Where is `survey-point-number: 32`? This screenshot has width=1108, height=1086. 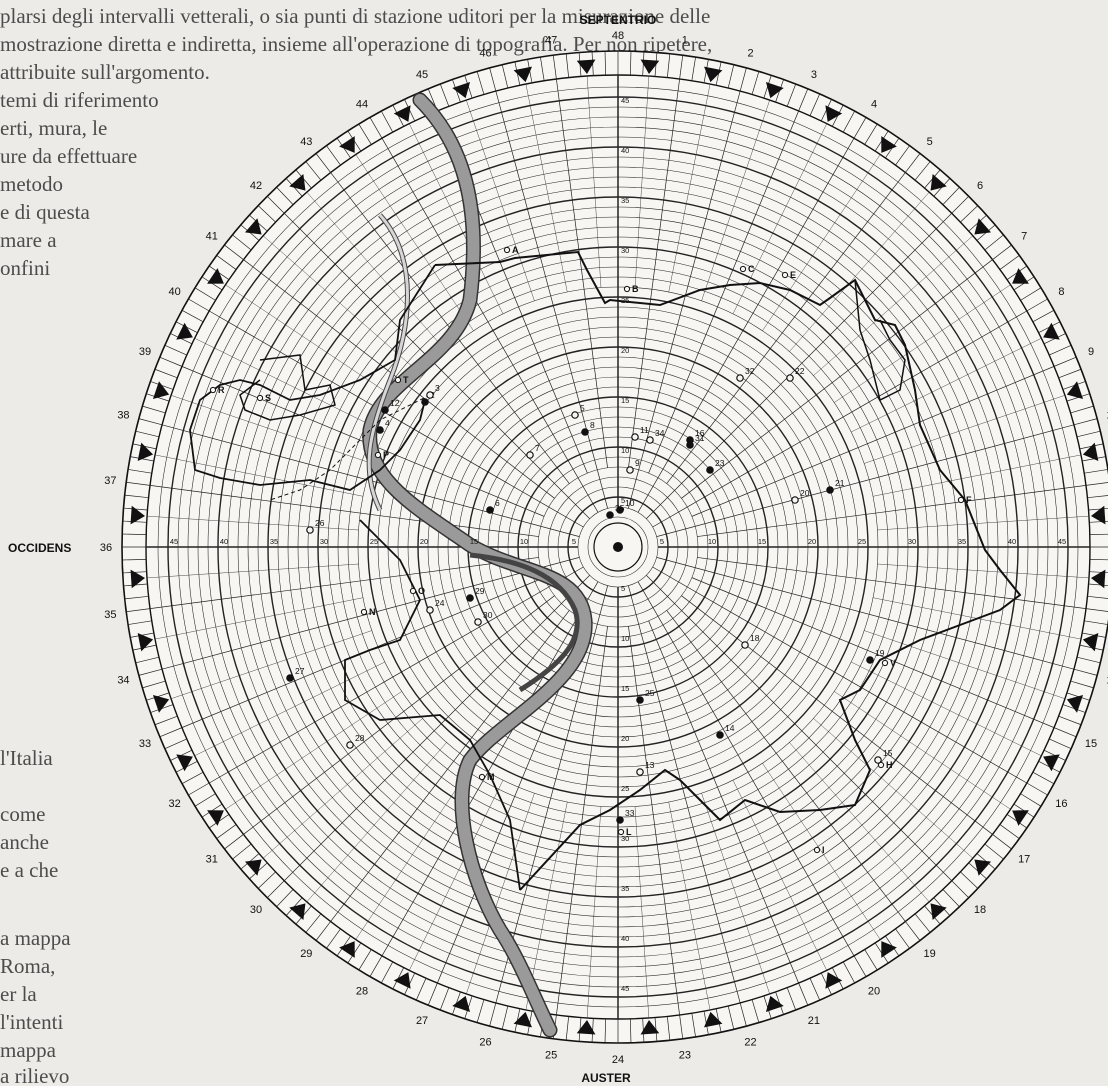 survey-point-number: 32 is located at coordinates (750, 371).